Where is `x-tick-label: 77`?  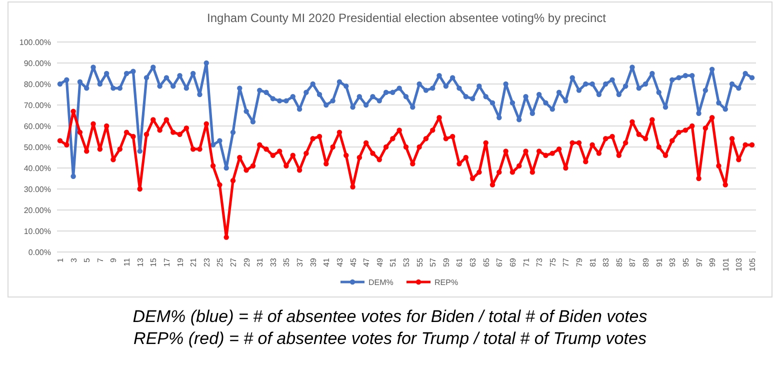 x-tick-label: 77 is located at coordinates (566, 262).